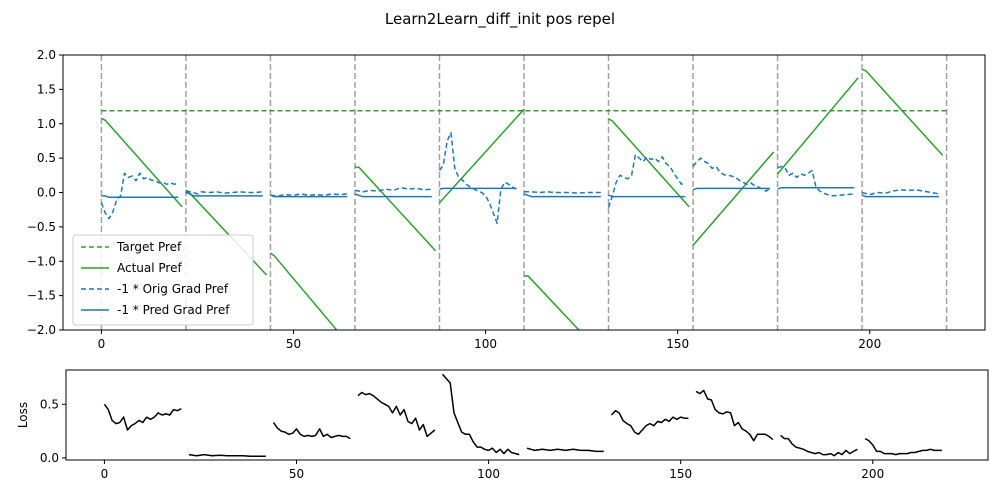 The image size is (1000, 500). Describe the element at coordinates (500, 19) in the screenshot. I see `chart-title: Learn2Learn_diff_init pos repel` at that location.